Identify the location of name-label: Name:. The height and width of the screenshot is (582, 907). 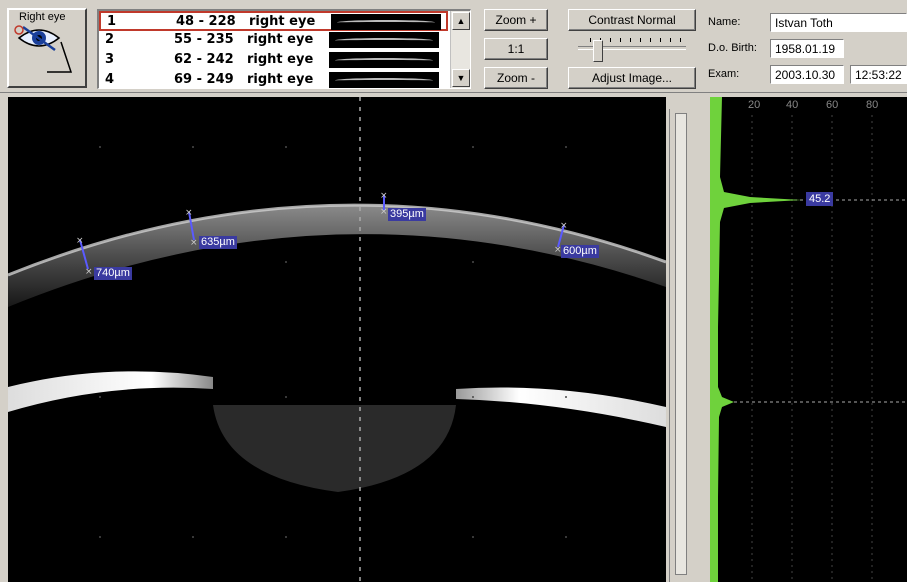
(724, 22).